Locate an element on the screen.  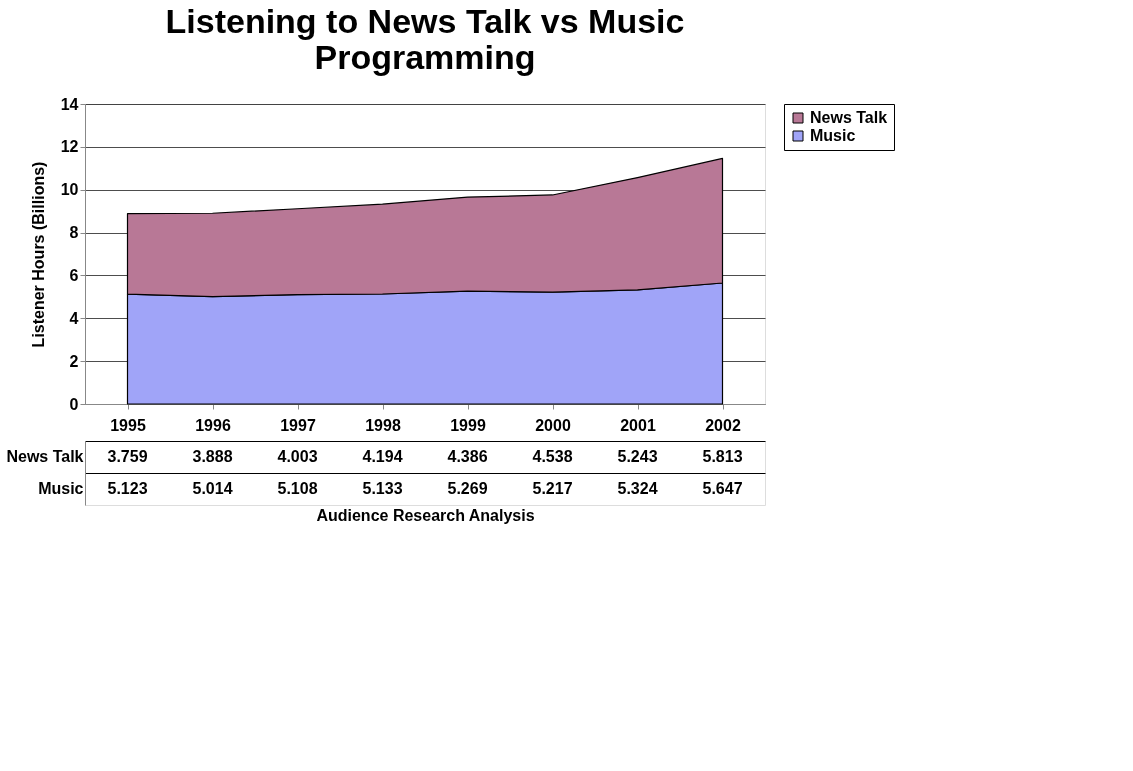
y-axis-title: Listener Hours (Billions) is located at coordinates (38, 254).